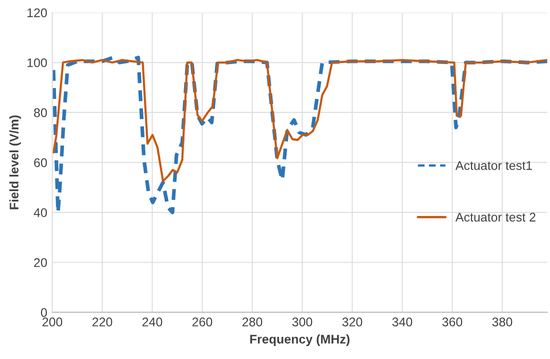 This screenshot has height=359, width=550. What do you see at coordinates (40, 213) in the screenshot?
I see `y-tick-label: 40` at bounding box center [40, 213].